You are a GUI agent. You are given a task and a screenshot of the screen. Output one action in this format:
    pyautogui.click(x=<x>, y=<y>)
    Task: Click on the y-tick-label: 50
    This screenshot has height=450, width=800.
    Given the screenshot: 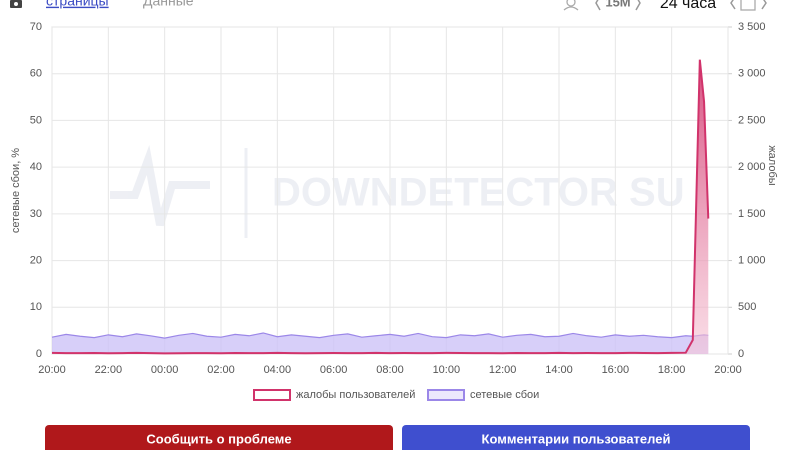 What is the action you would take?
    pyautogui.click(x=36, y=120)
    